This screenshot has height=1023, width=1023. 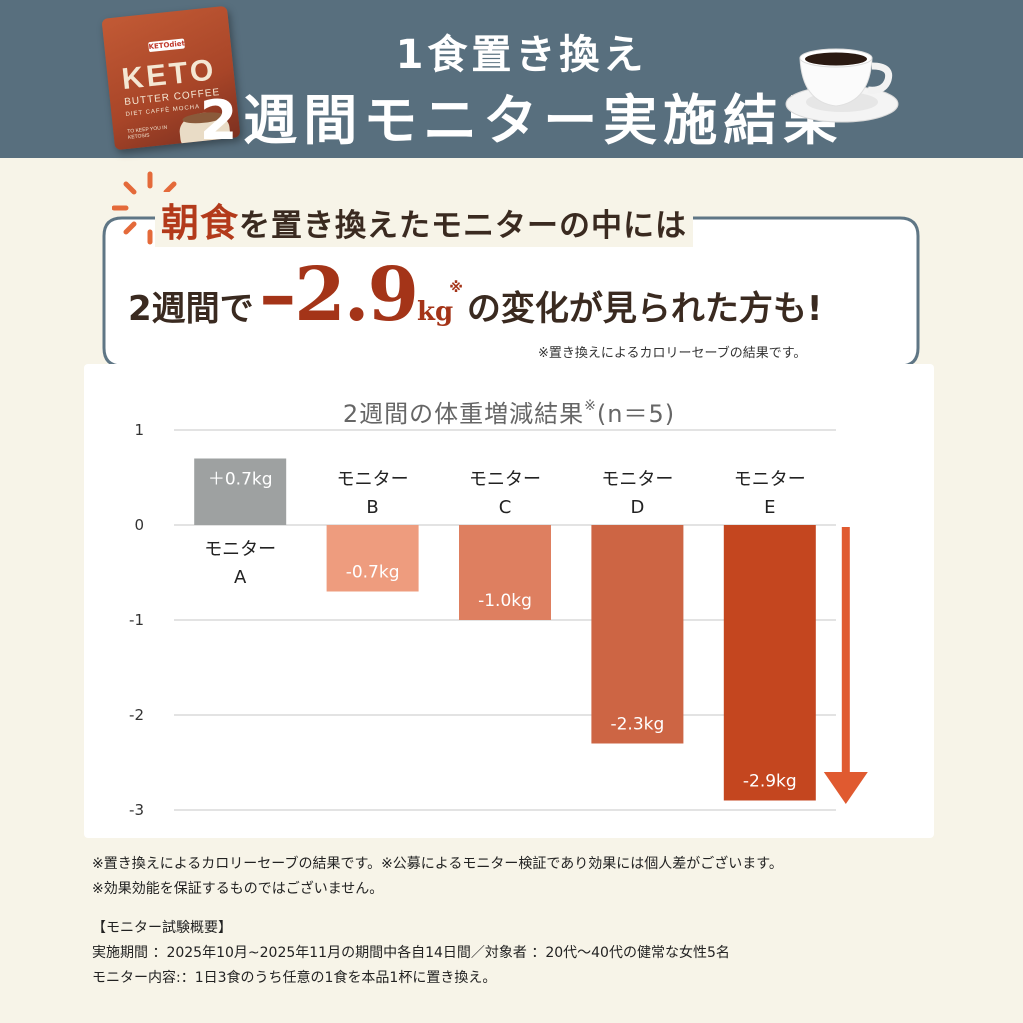 I want to click on bubble-tail: の変化が見られた方も!, so click(x=644, y=309).